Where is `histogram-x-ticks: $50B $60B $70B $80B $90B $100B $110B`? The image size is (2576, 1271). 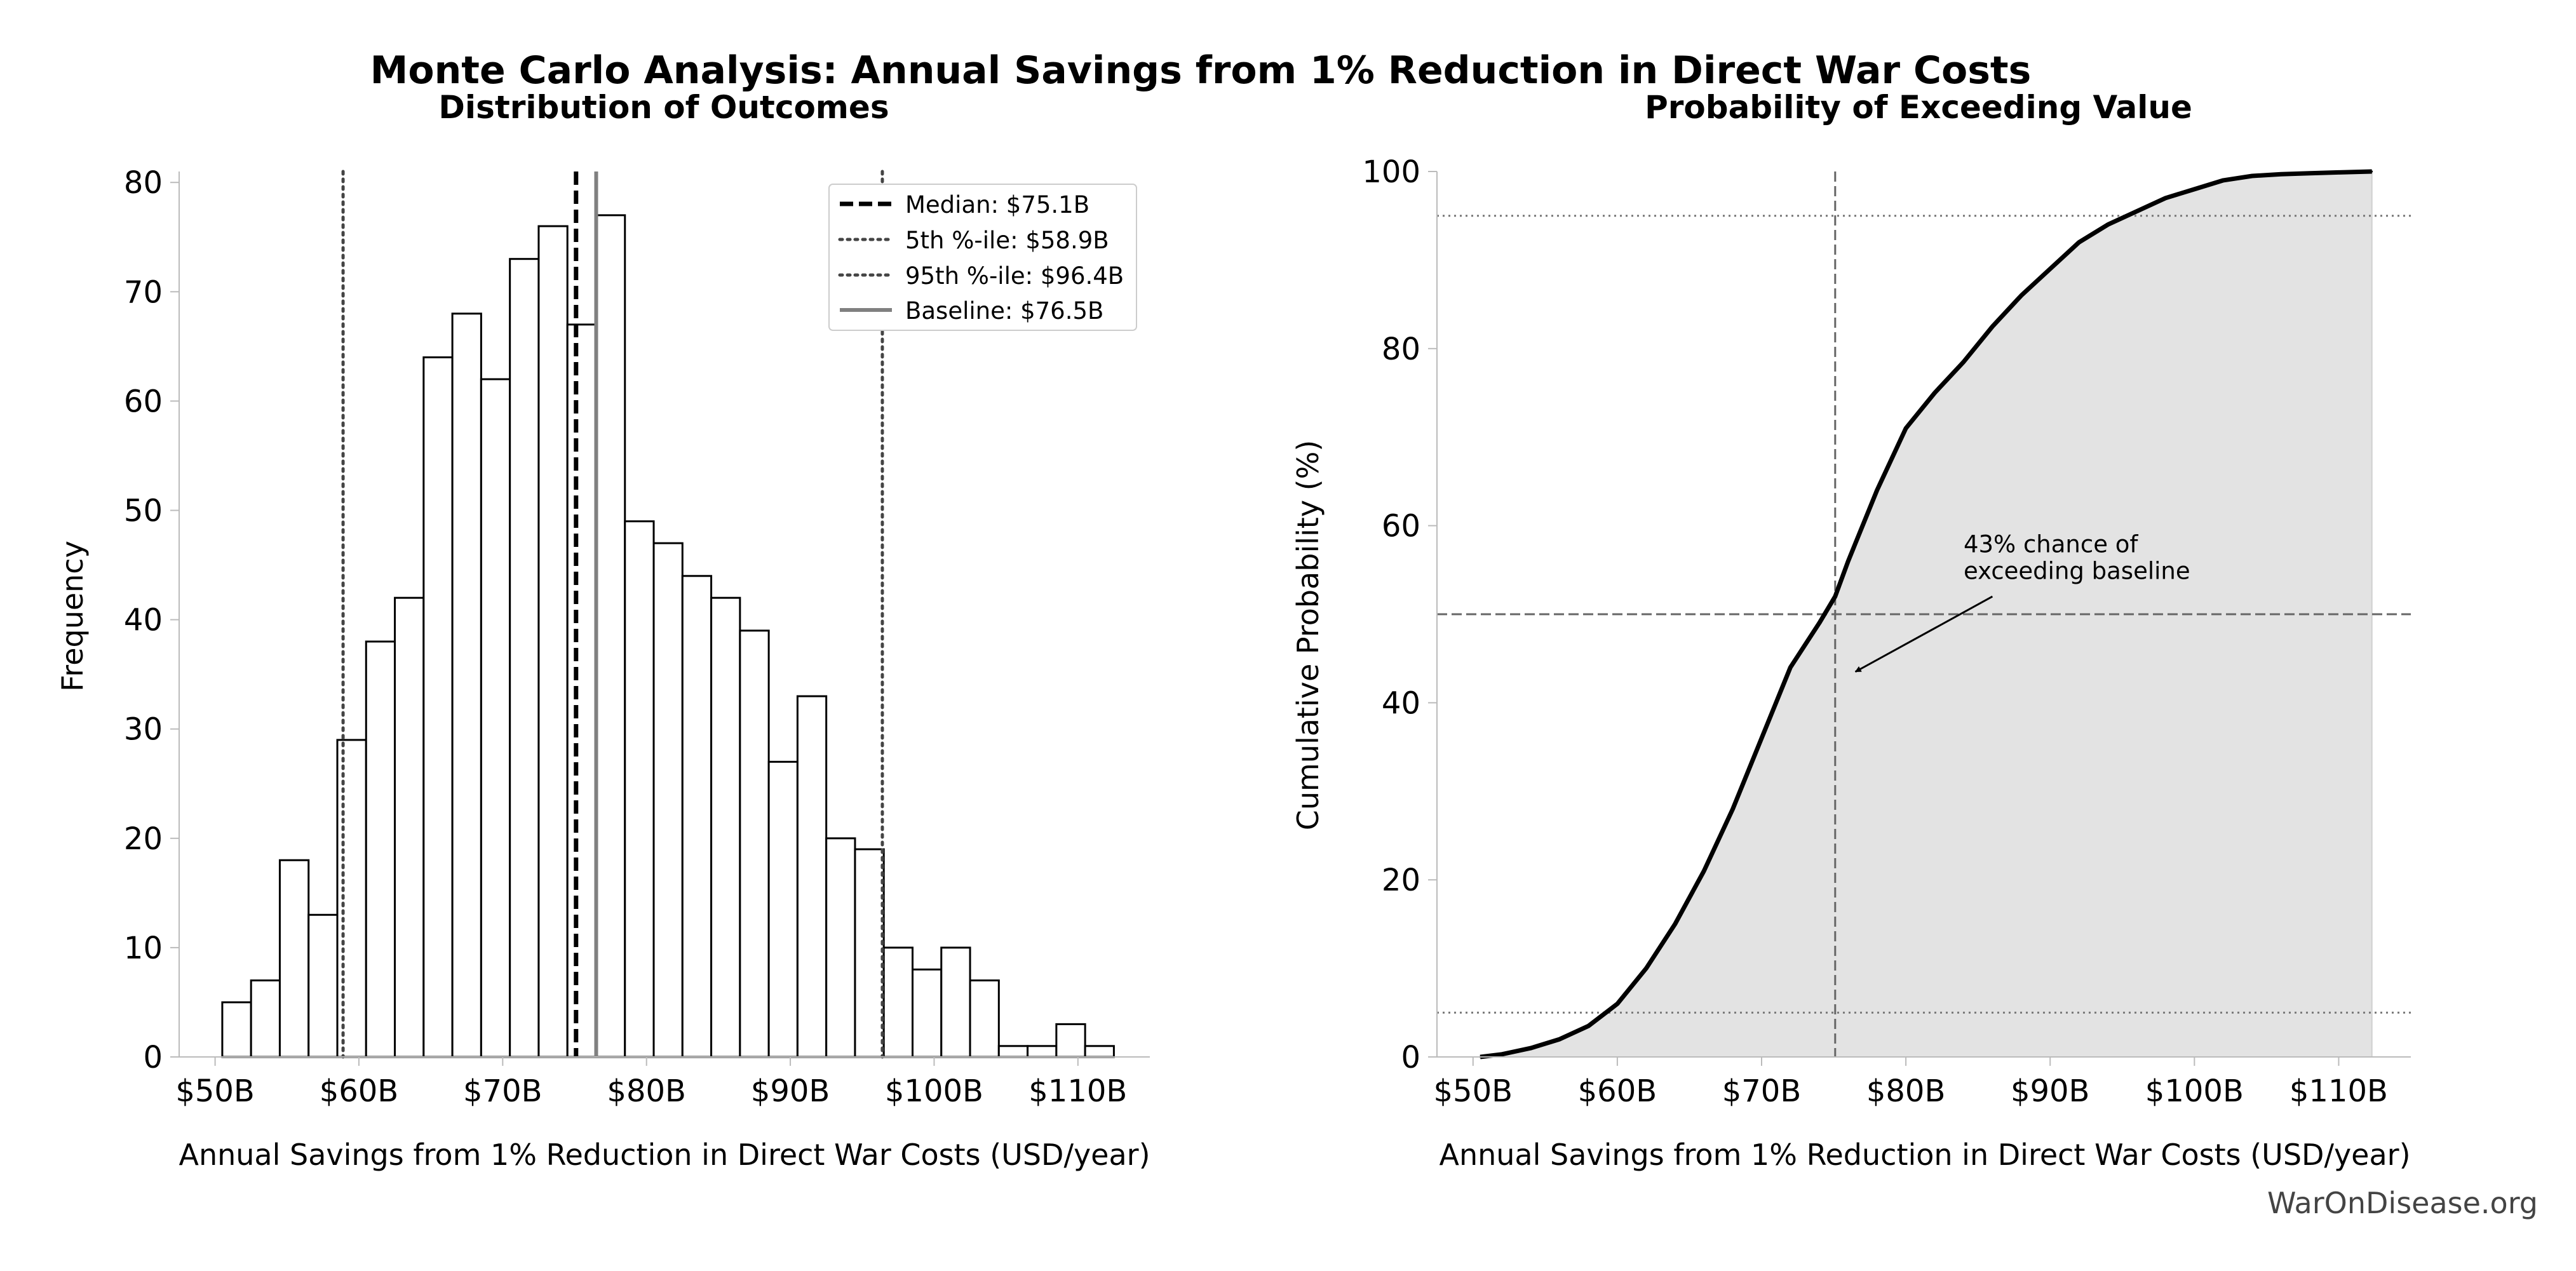 histogram-x-ticks: $50B $60B $70B $80B $90B $100B $110B is located at coordinates (651, 1083).